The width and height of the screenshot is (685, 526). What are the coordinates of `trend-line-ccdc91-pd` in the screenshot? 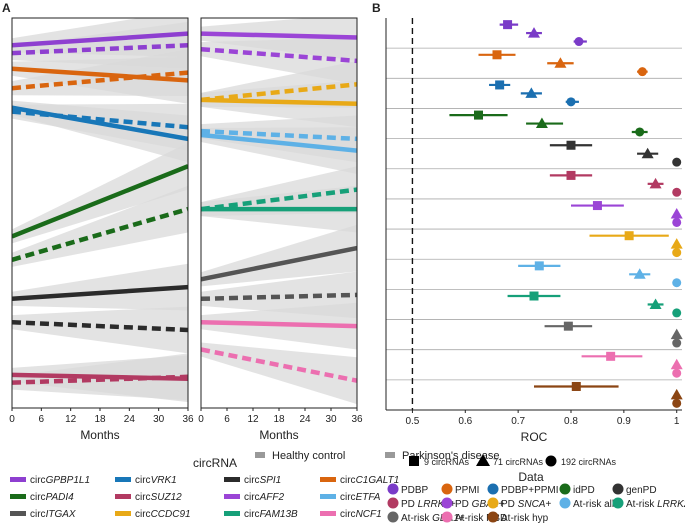 It's located at (279, 92).